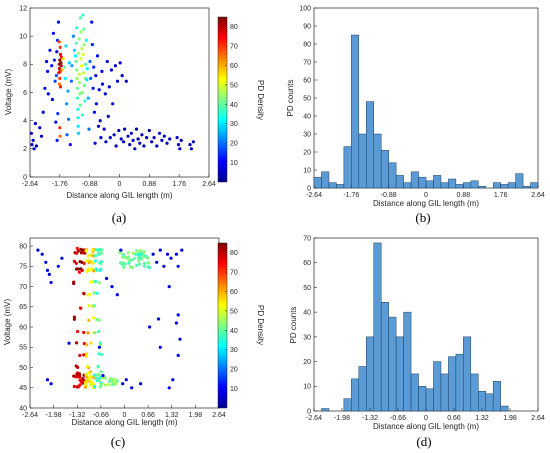 This screenshot has width=550, height=453. What do you see at coordinates (77, 415) in the screenshot?
I see `x-tick-label: -1.32` at bounding box center [77, 415].